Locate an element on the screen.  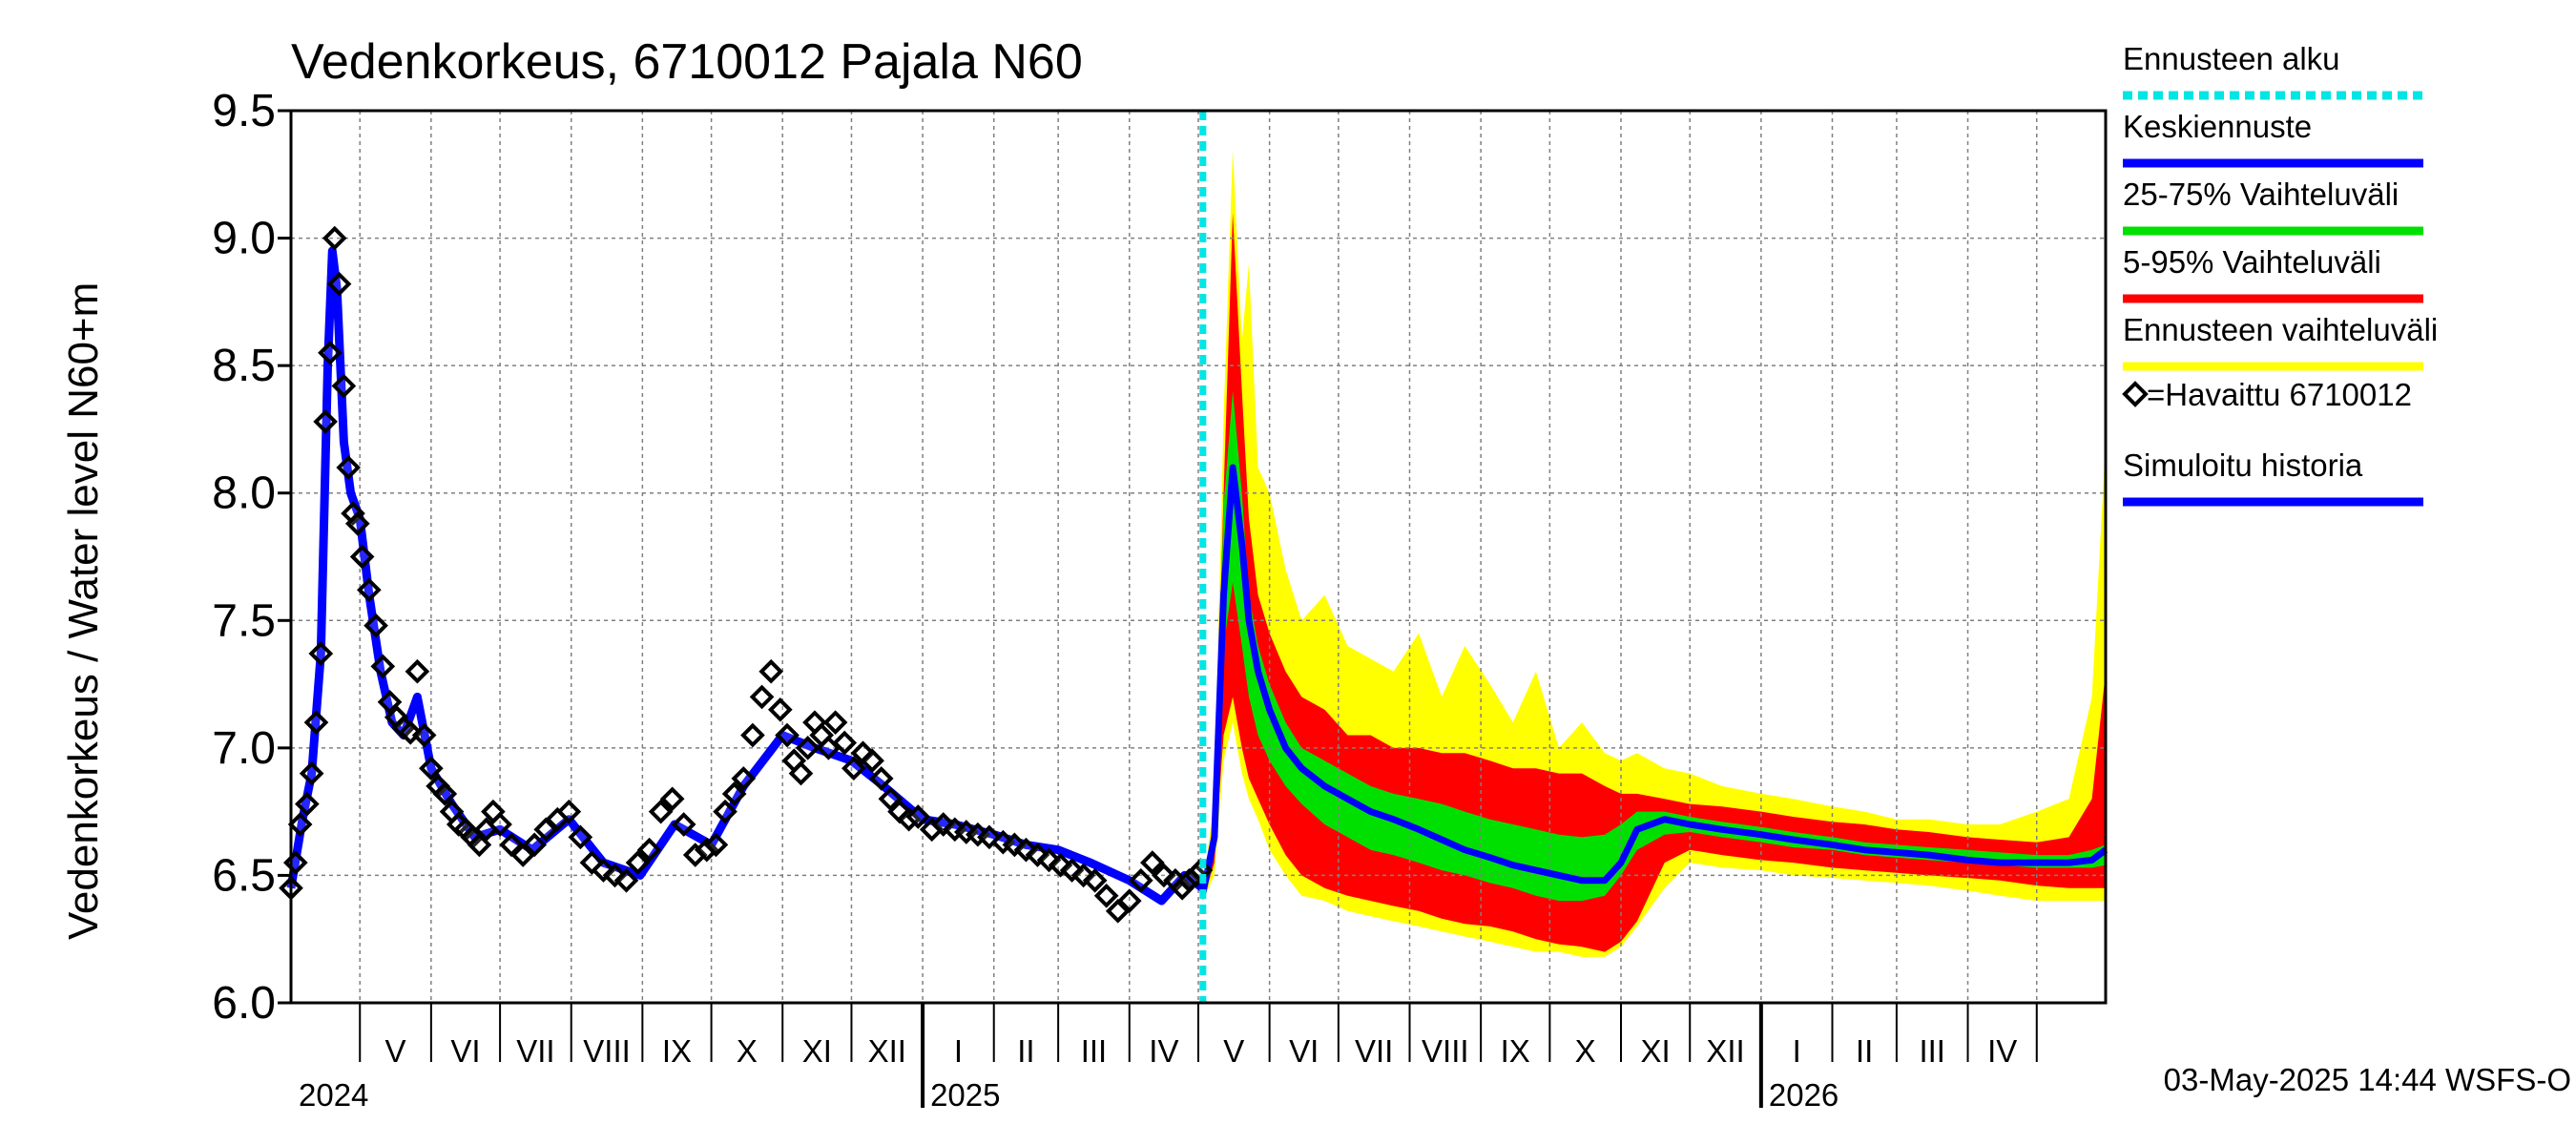
forecast-median is located at coordinates (1654, 679).